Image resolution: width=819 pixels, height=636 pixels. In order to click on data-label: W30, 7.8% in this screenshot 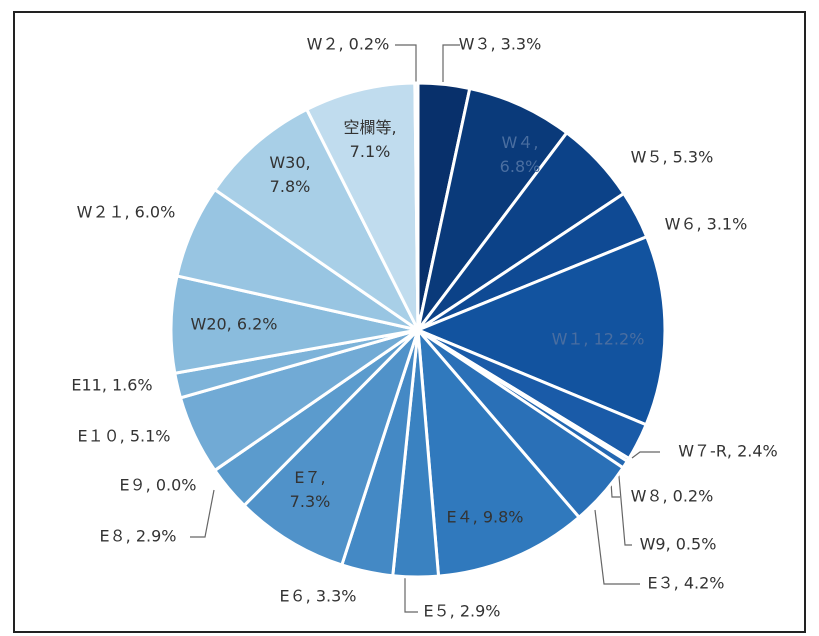, I will do `click(289, 174)`.